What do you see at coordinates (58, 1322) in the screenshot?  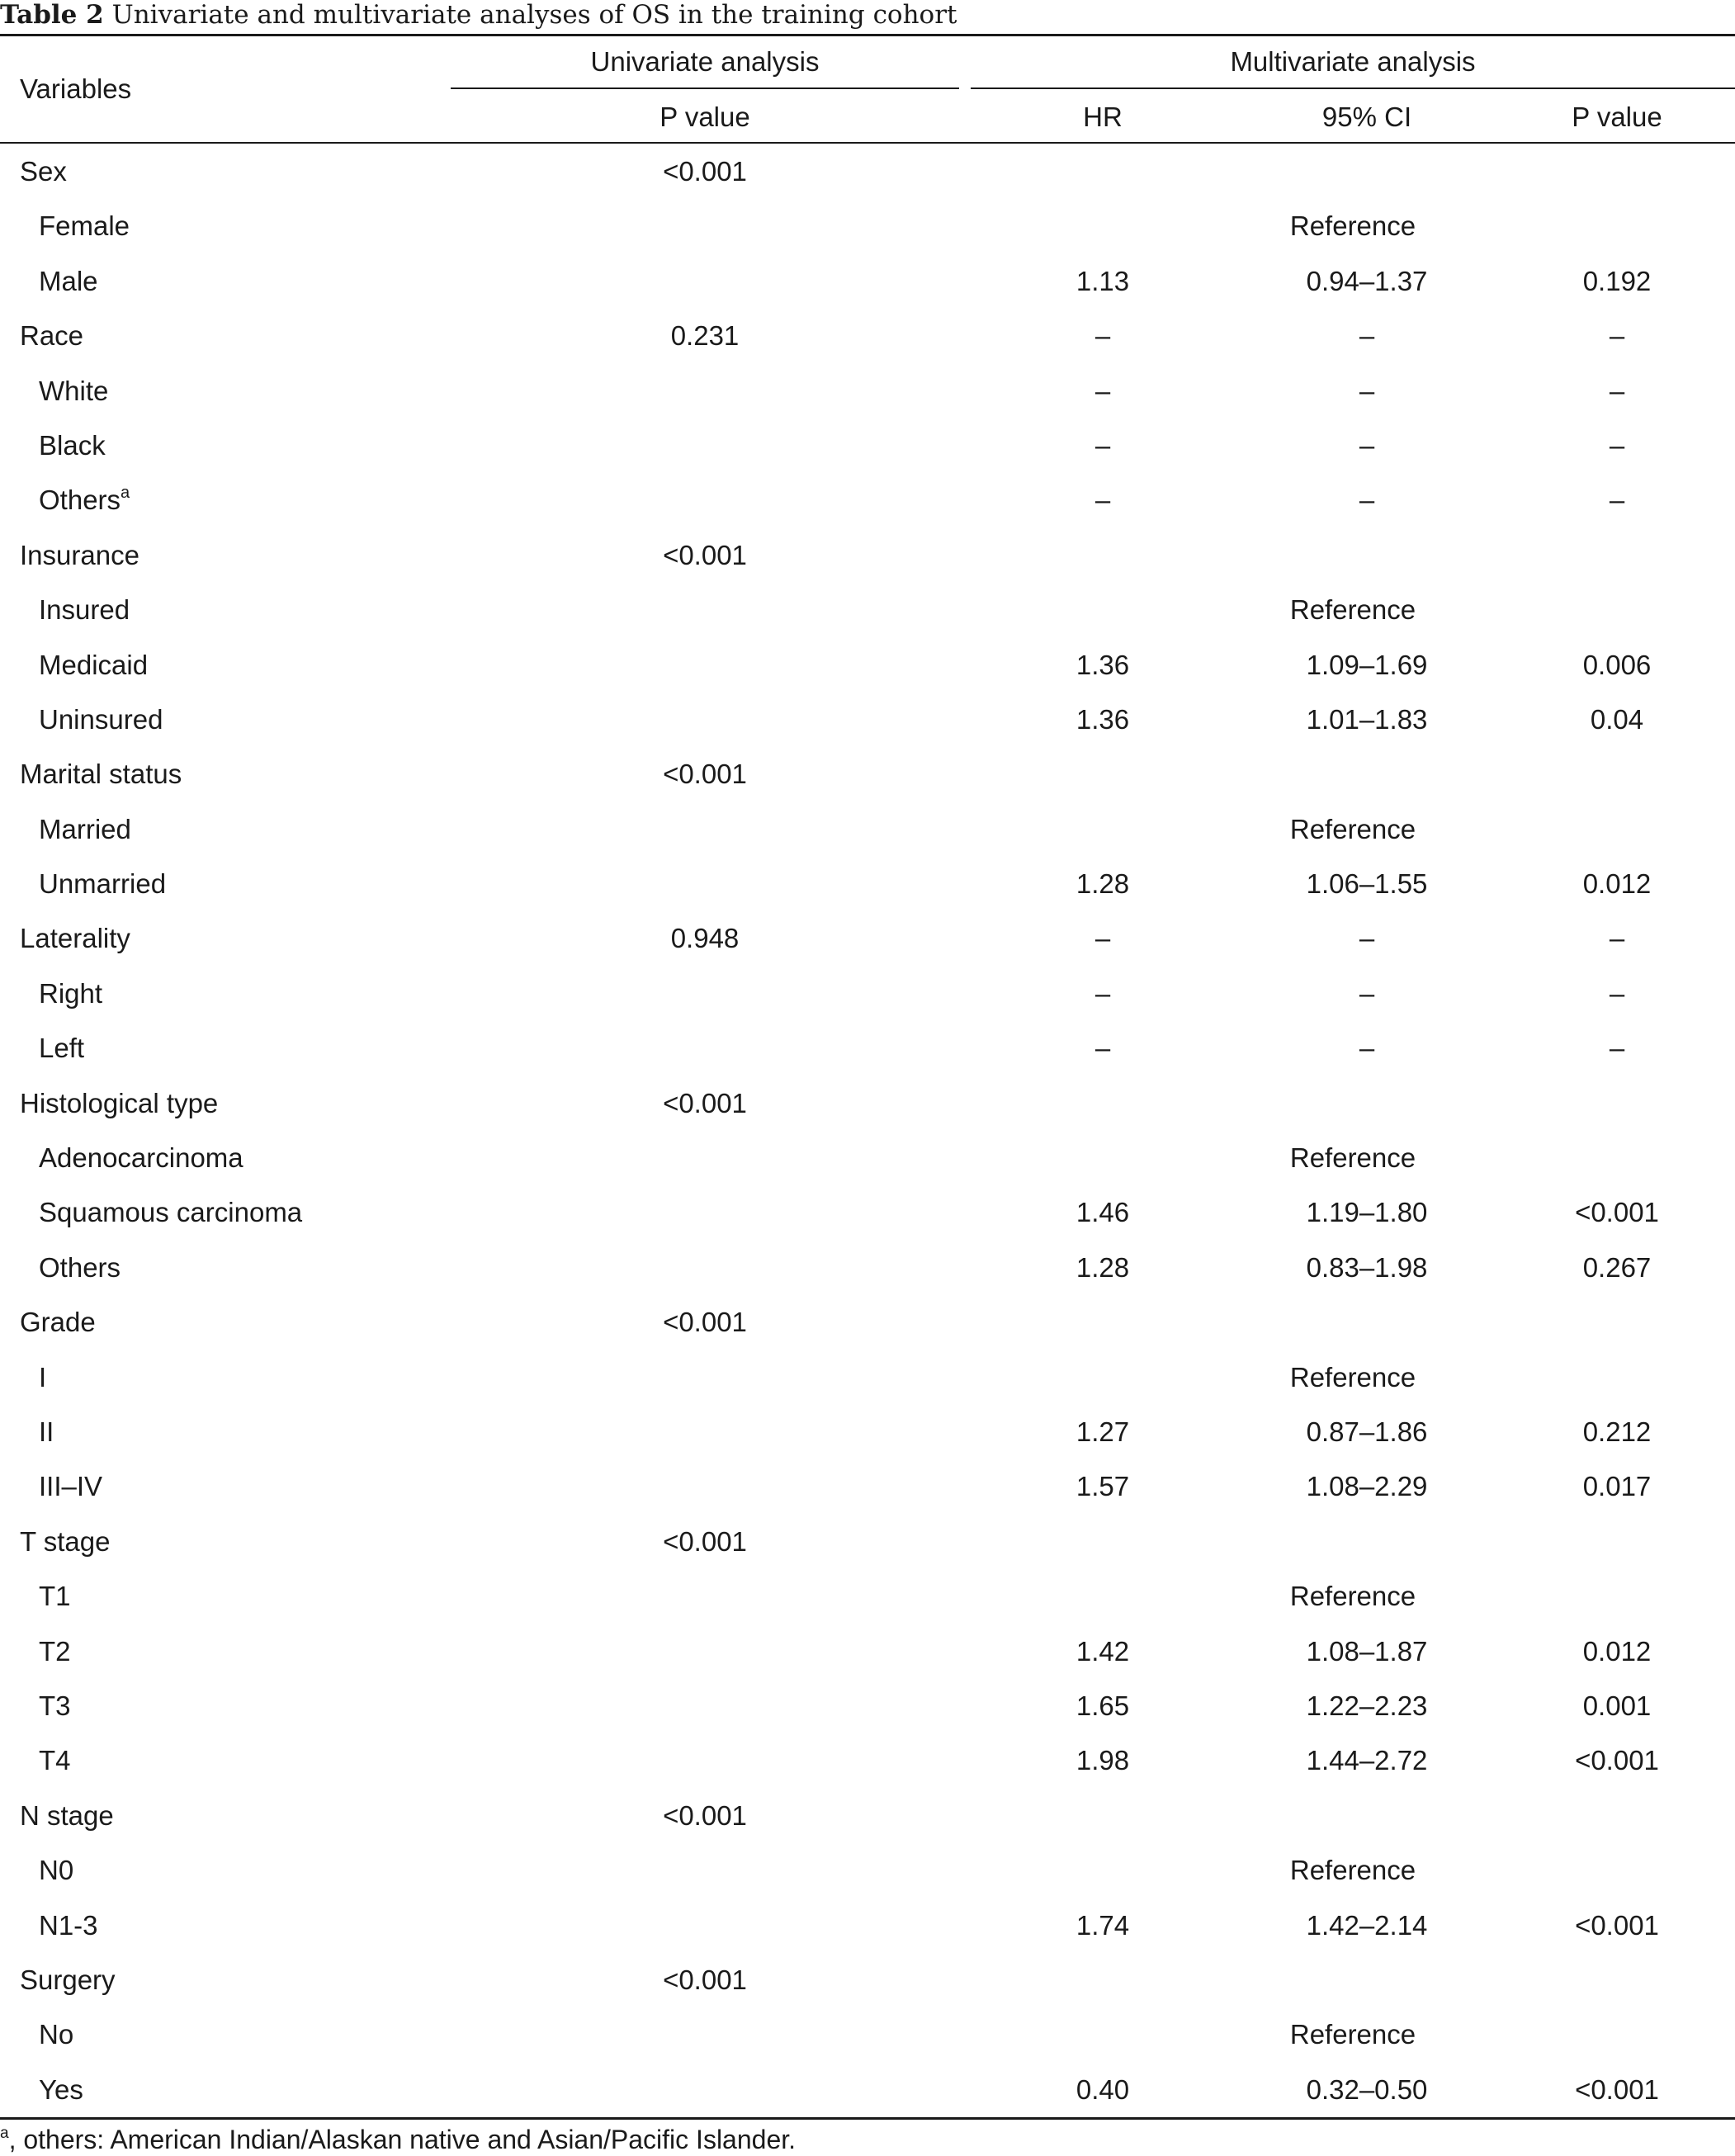 I see `variable-cell: Grade` at bounding box center [58, 1322].